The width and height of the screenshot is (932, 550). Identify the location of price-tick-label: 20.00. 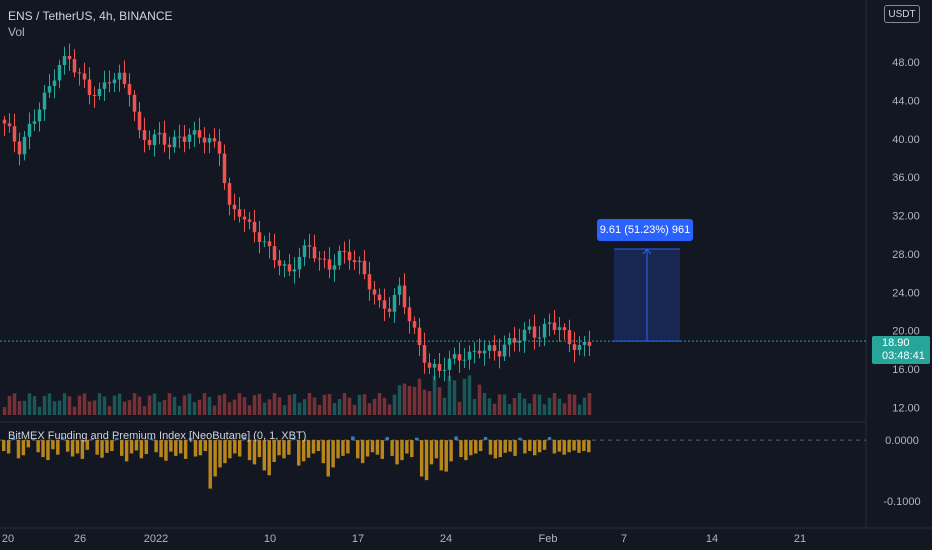
(906, 332).